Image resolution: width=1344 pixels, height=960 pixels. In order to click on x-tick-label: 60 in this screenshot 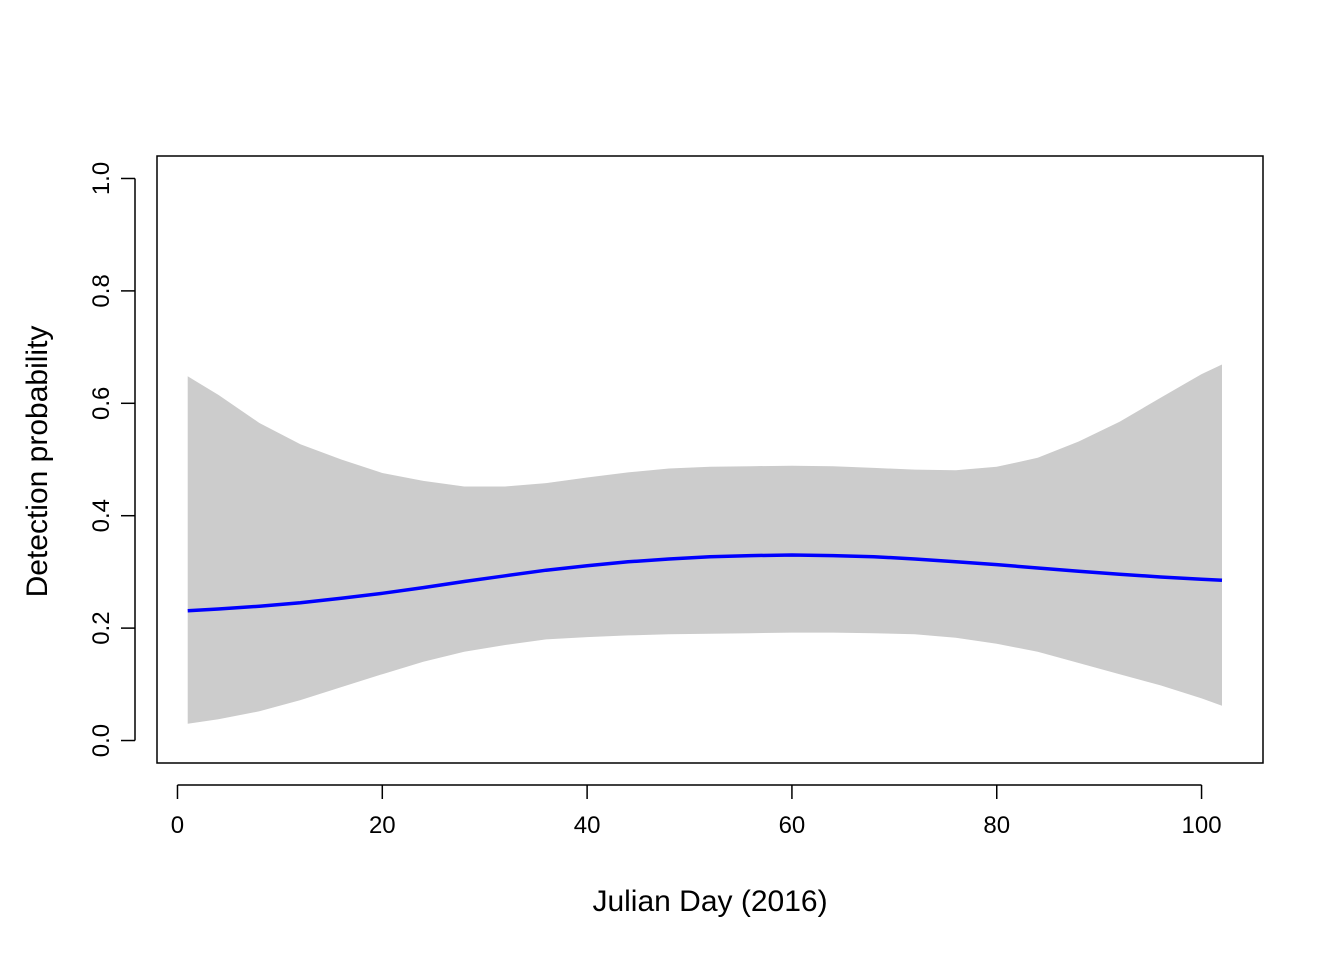, I will do `click(792, 825)`.